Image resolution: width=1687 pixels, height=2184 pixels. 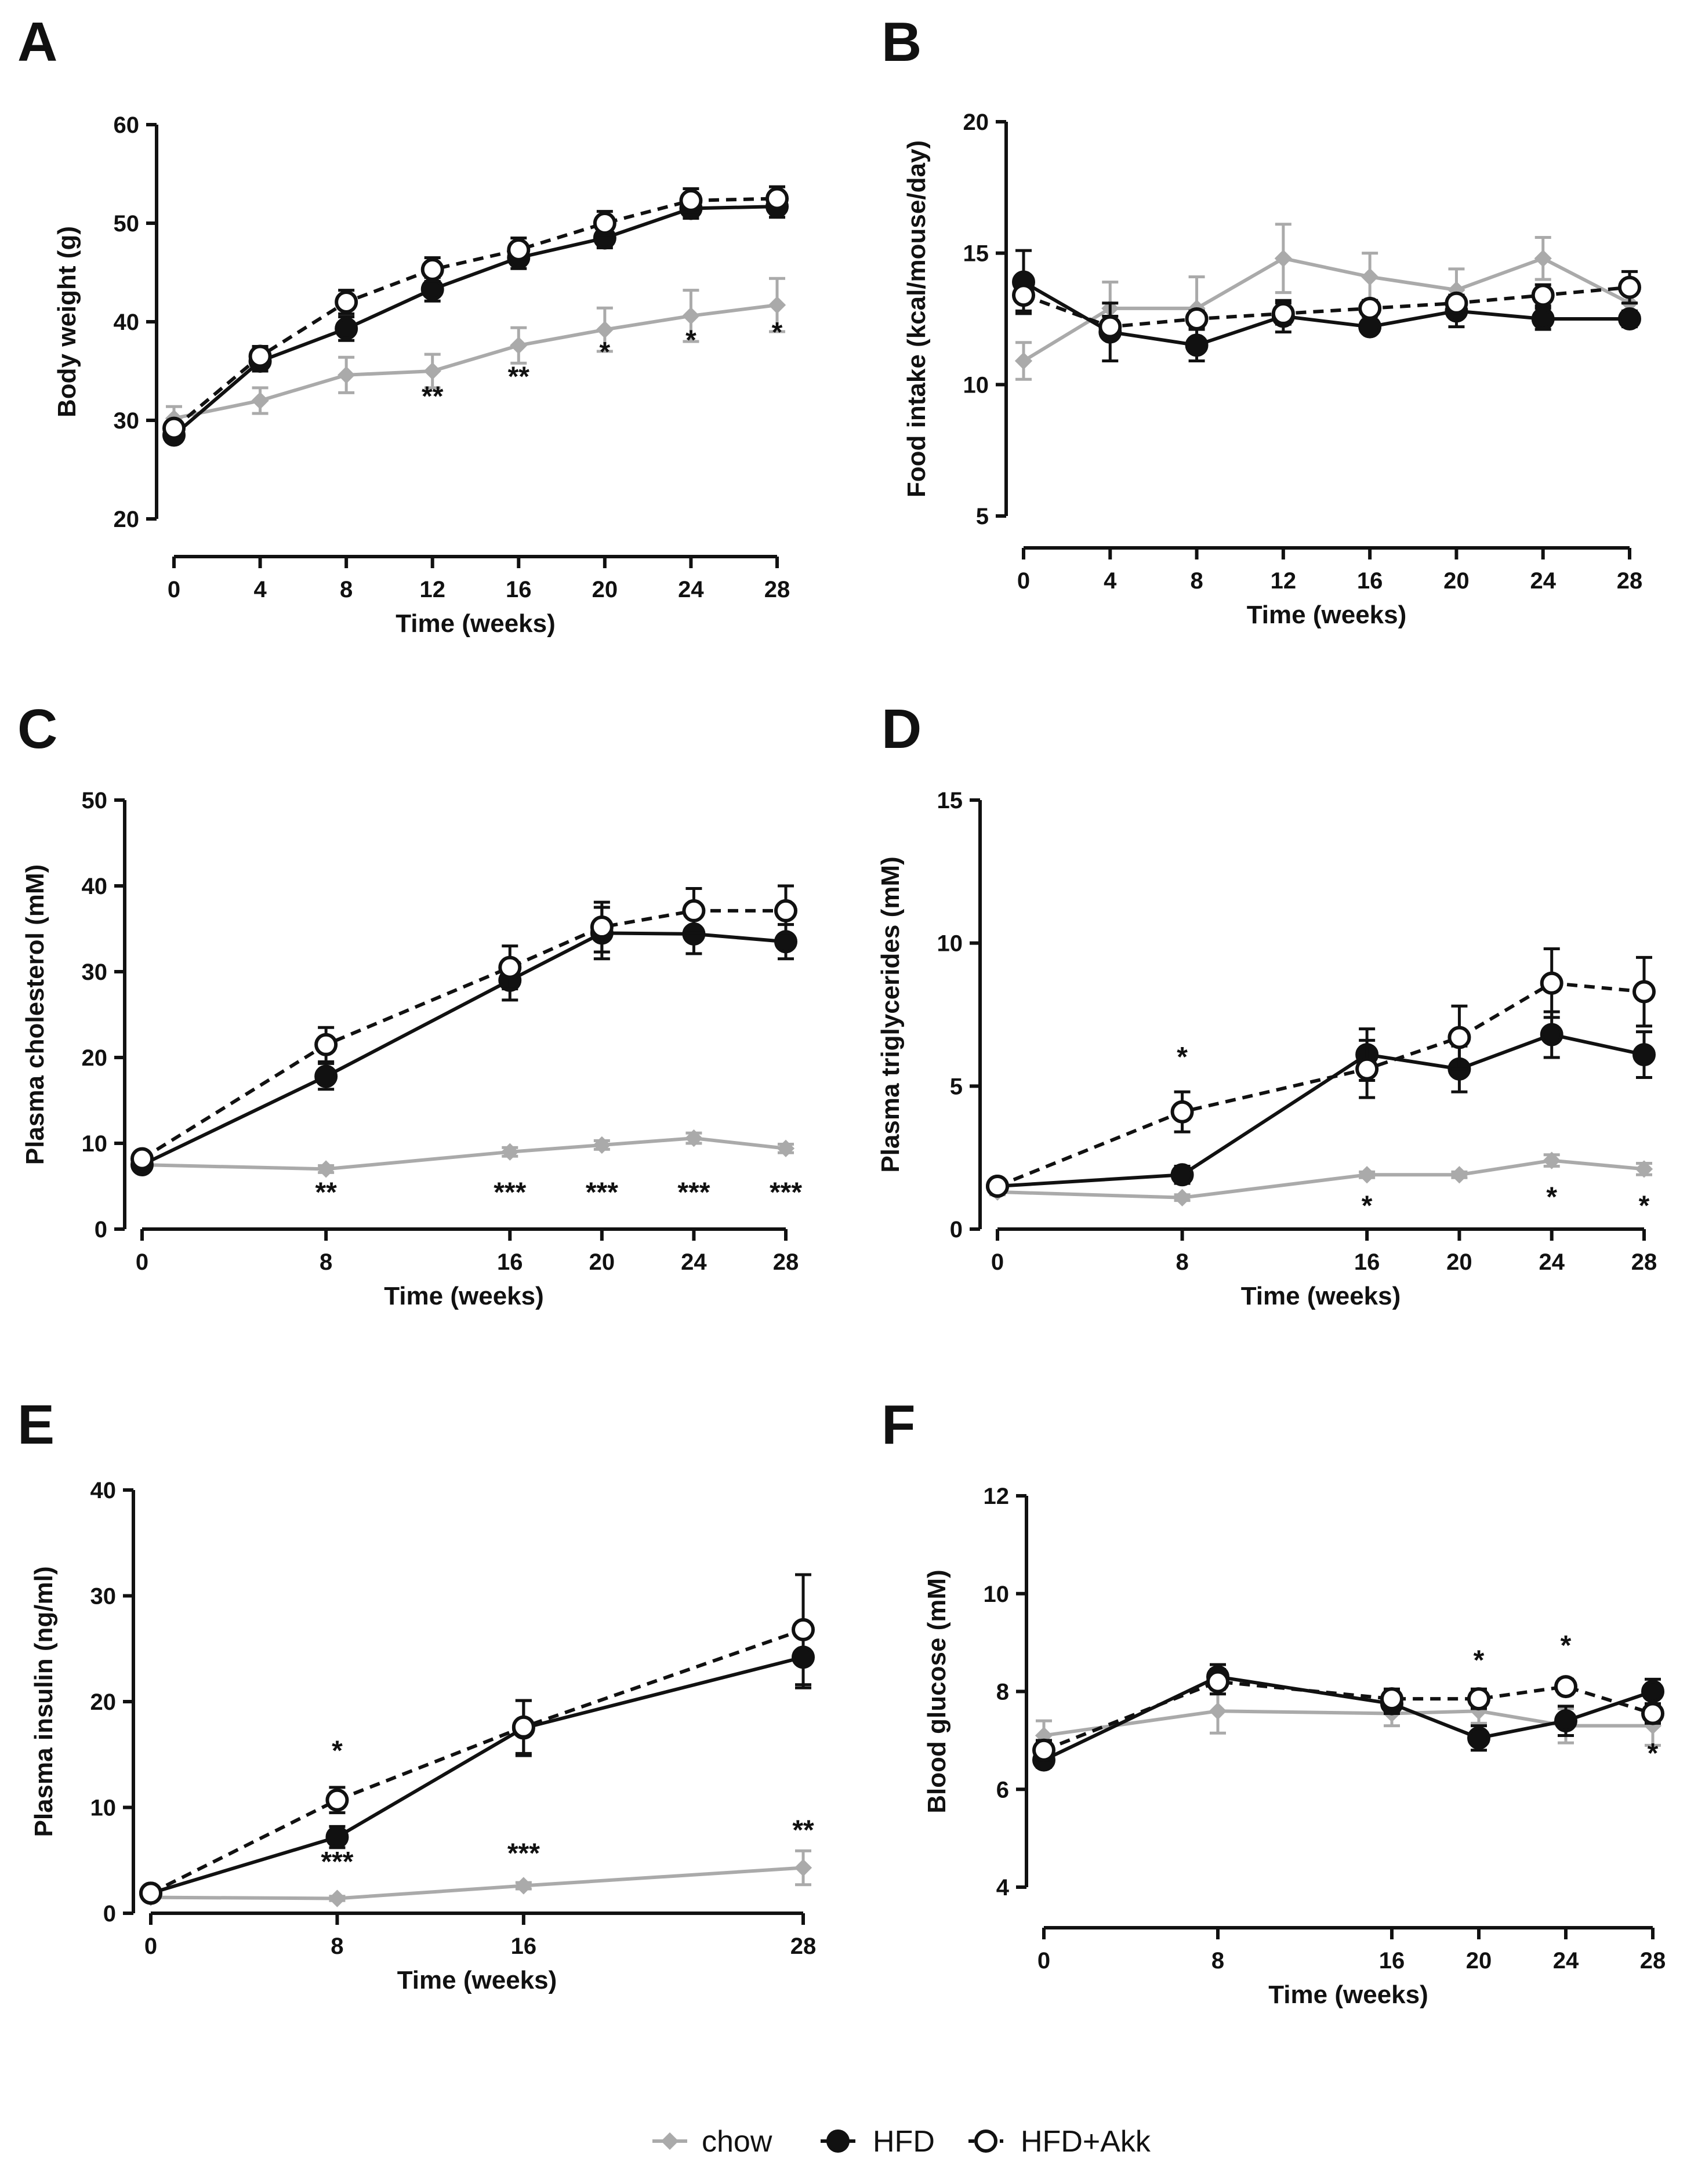 I want to click on y-tick-label: 6, so click(x=1002, y=1790).